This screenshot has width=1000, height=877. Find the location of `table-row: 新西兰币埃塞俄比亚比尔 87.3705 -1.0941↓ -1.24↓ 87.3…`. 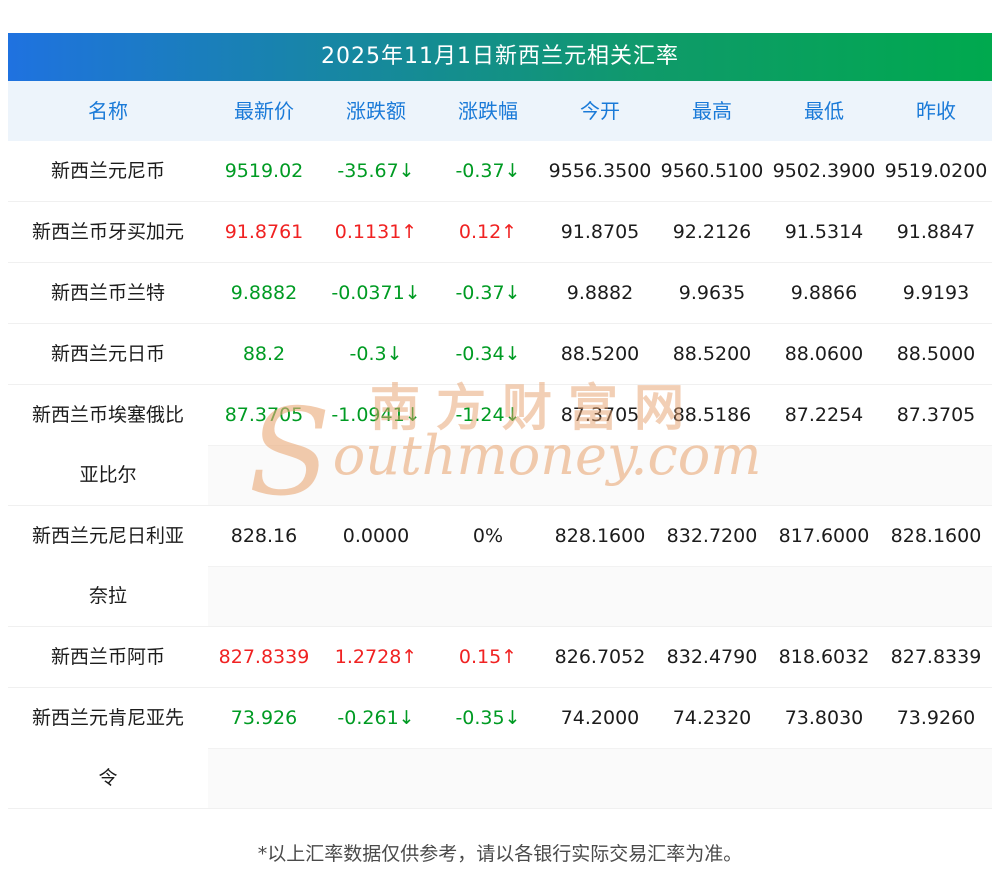

table-row: 新西兰币埃塞俄比亚比尔 87.3705 -1.0941↓ -1.24↓ 87.3… is located at coordinates (500, 445).